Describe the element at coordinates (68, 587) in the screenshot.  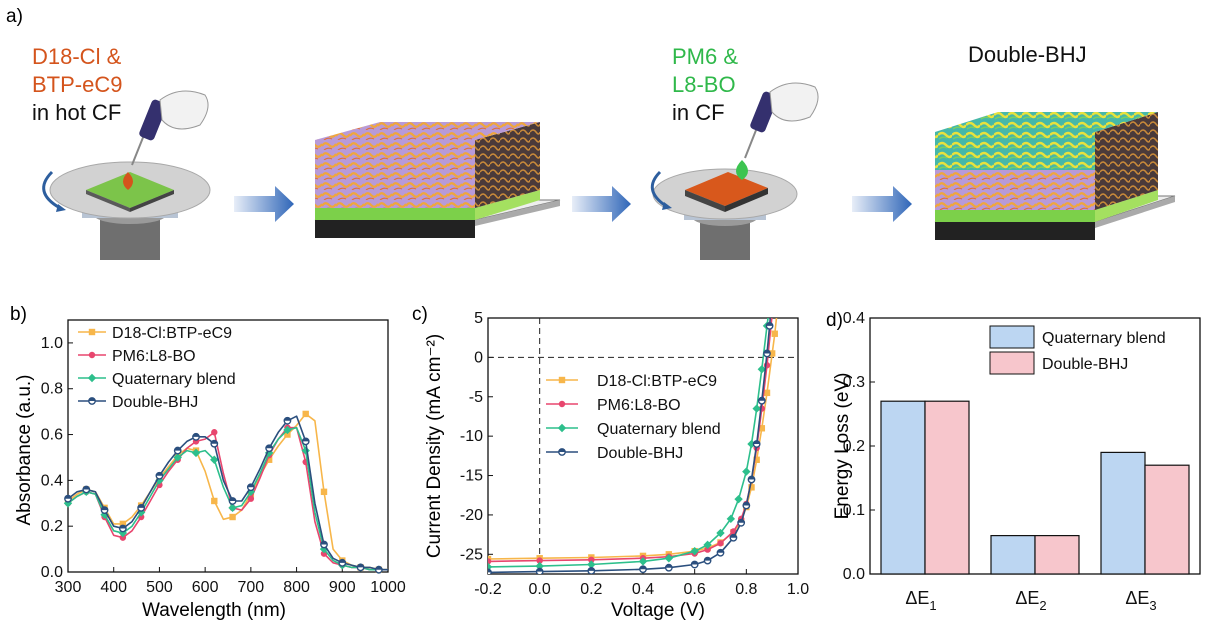
I see `panel-b-x-tick-label: 300` at that location.